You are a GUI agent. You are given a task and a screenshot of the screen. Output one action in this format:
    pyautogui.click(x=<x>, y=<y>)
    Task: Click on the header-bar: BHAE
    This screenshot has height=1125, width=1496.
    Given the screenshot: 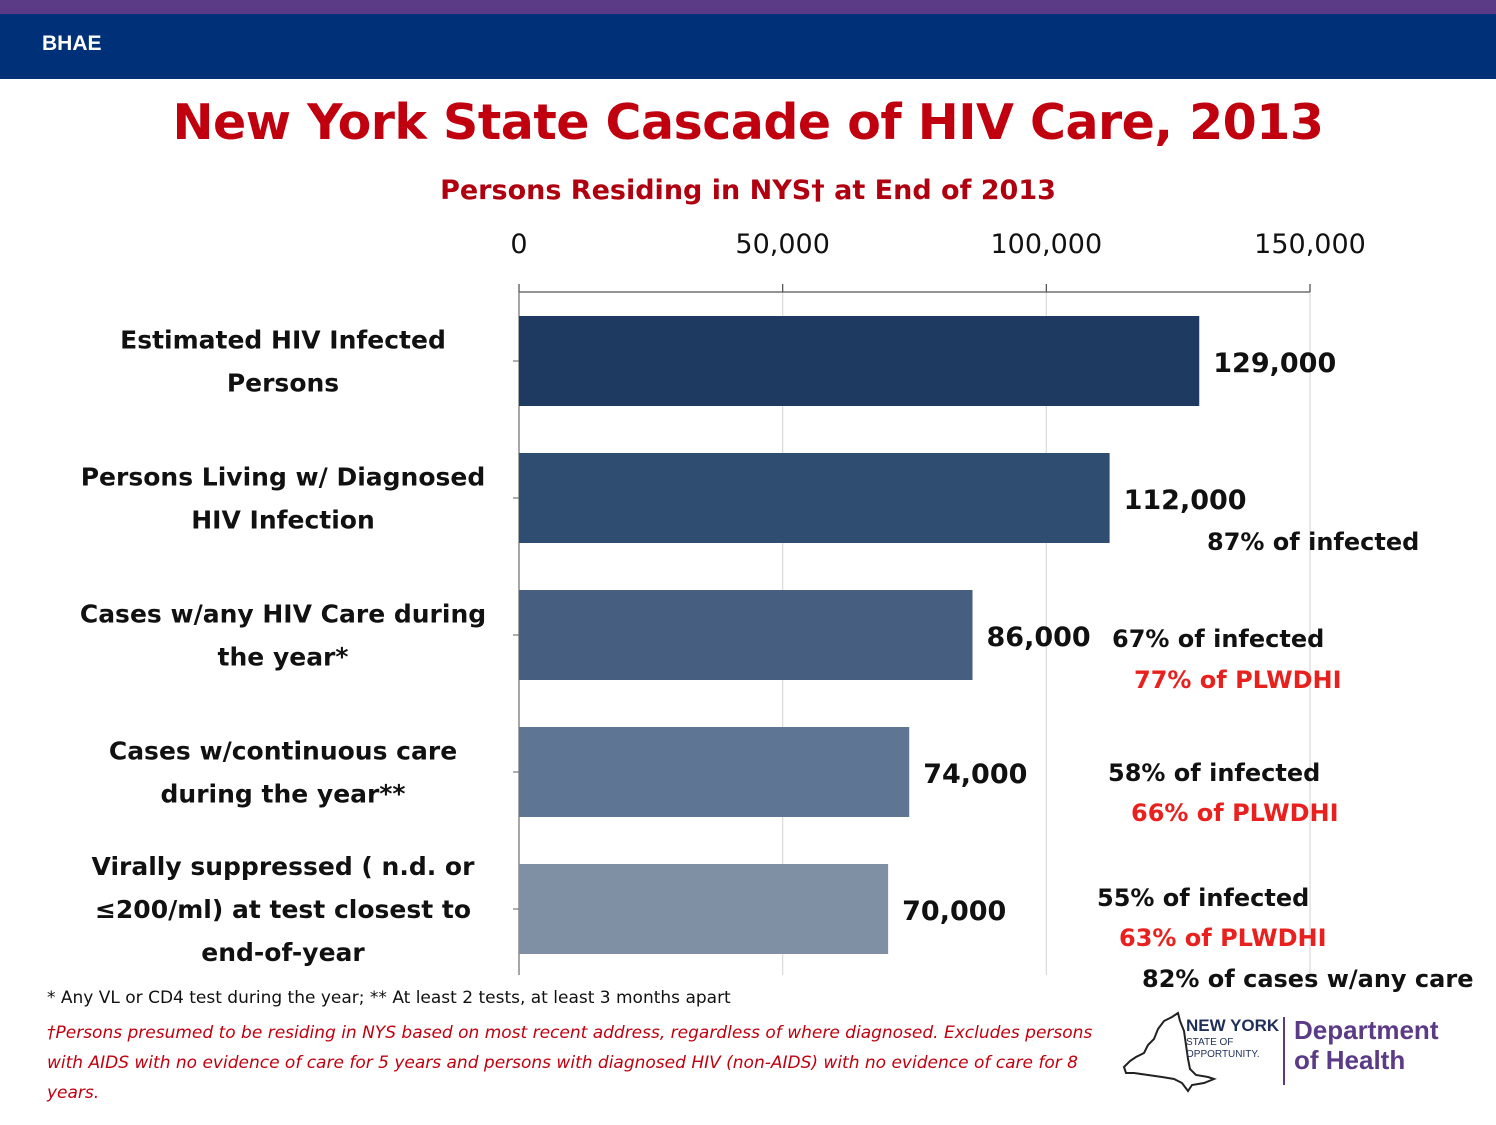 What is the action you would take?
    pyautogui.click(x=748, y=46)
    